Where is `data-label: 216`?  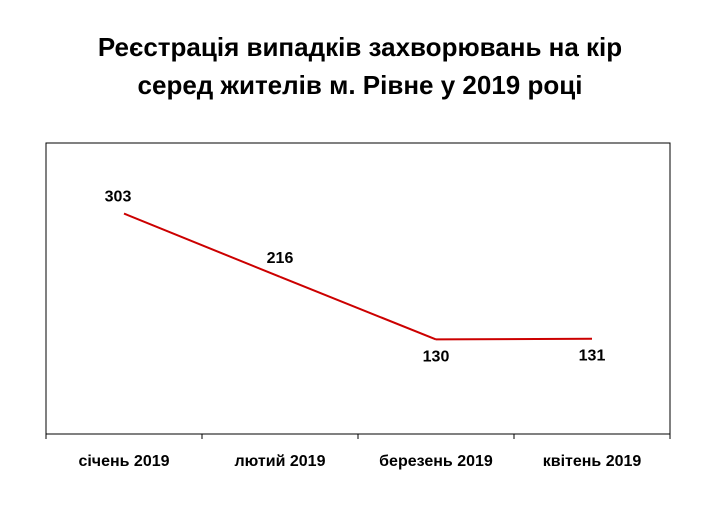 data-label: 216 is located at coordinates (280, 258).